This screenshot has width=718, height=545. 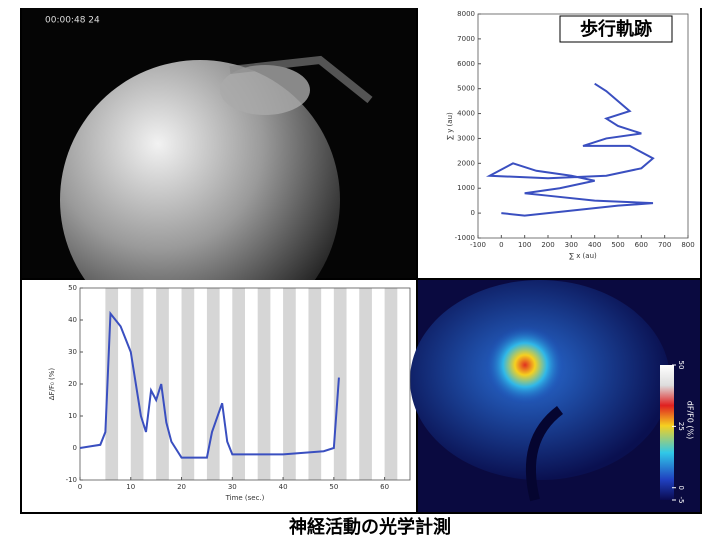 What do you see at coordinates (245, 498) in the screenshot?
I see `x-axis-label: Time (sec.)` at bounding box center [245, 498].